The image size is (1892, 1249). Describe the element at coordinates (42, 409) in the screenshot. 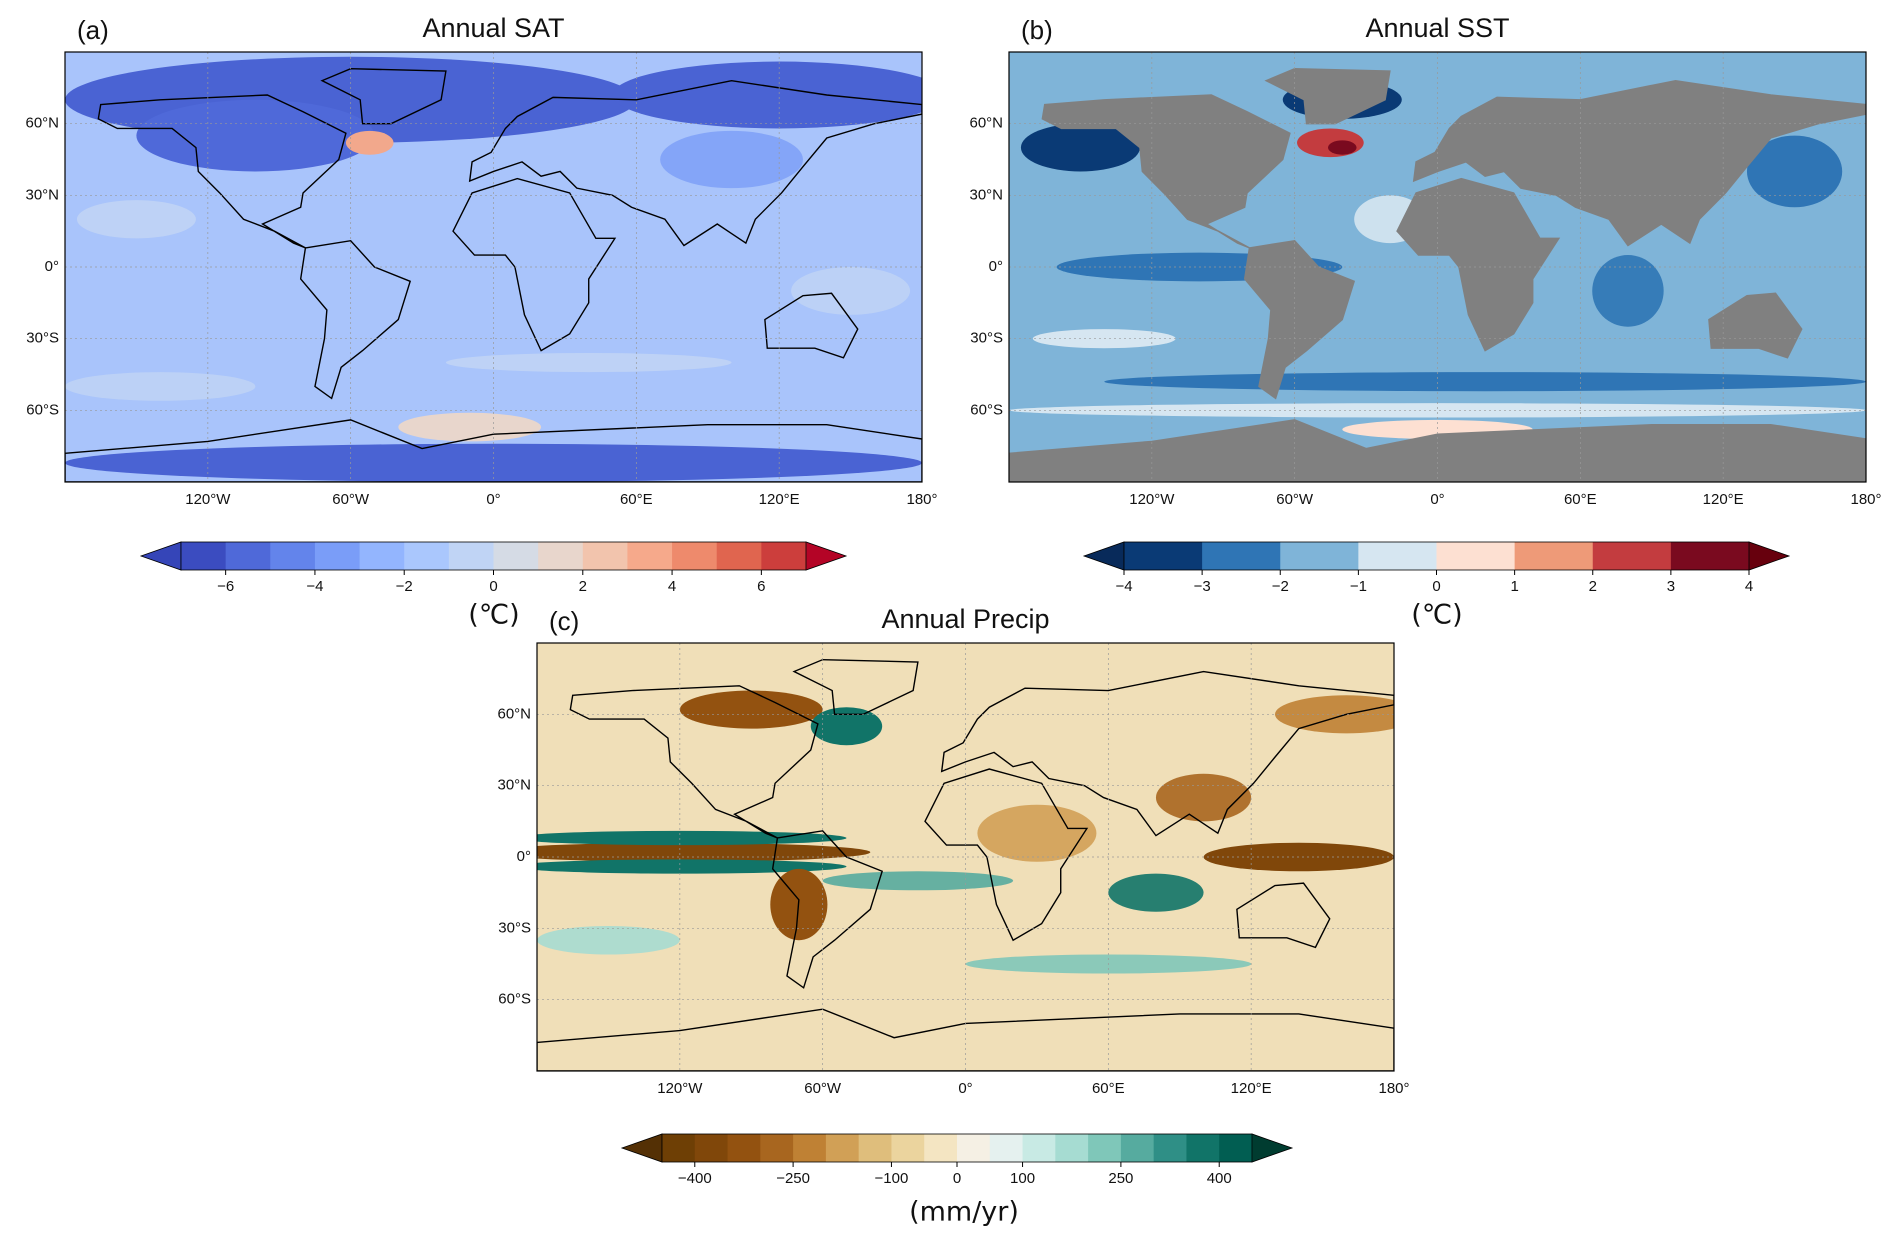

I see `y-tick-label: 60°S` at that location.